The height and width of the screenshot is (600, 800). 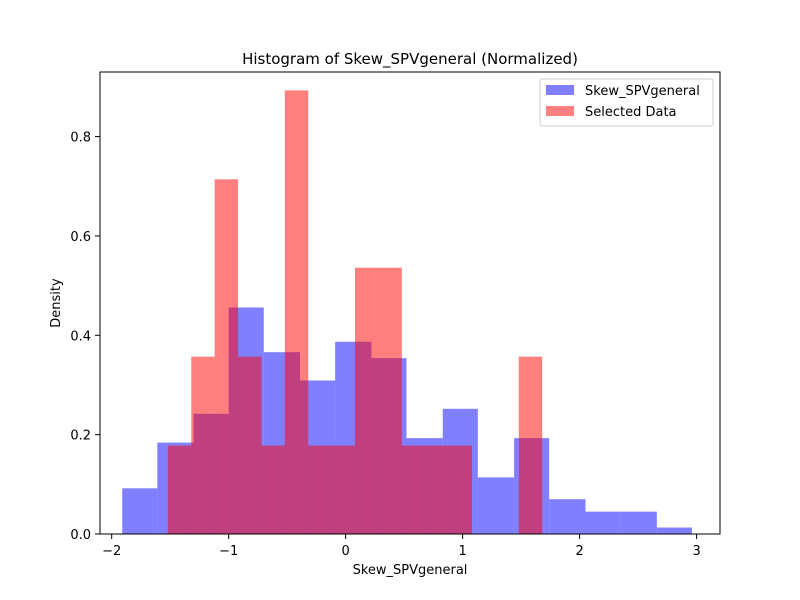 What do you see at coordinates (631, 112) in the screenshot?
I see `legend-label-selected-data: Selected Data` at bounding box center [631, 112].